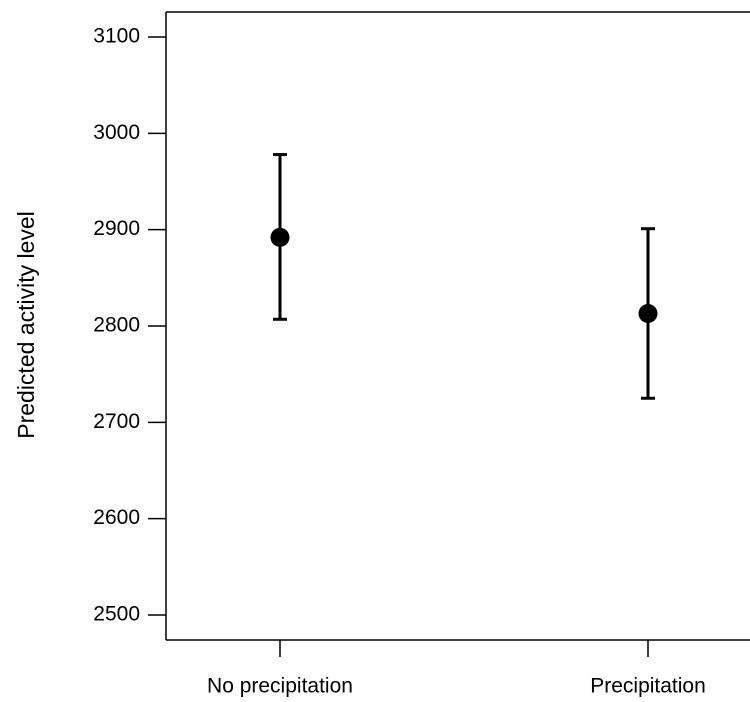 The width and height of the screenshot is (750, 702). Describe the element at coordinates (116, 614) in the screenshot. I see `y-tick-label: 2500` at that location.